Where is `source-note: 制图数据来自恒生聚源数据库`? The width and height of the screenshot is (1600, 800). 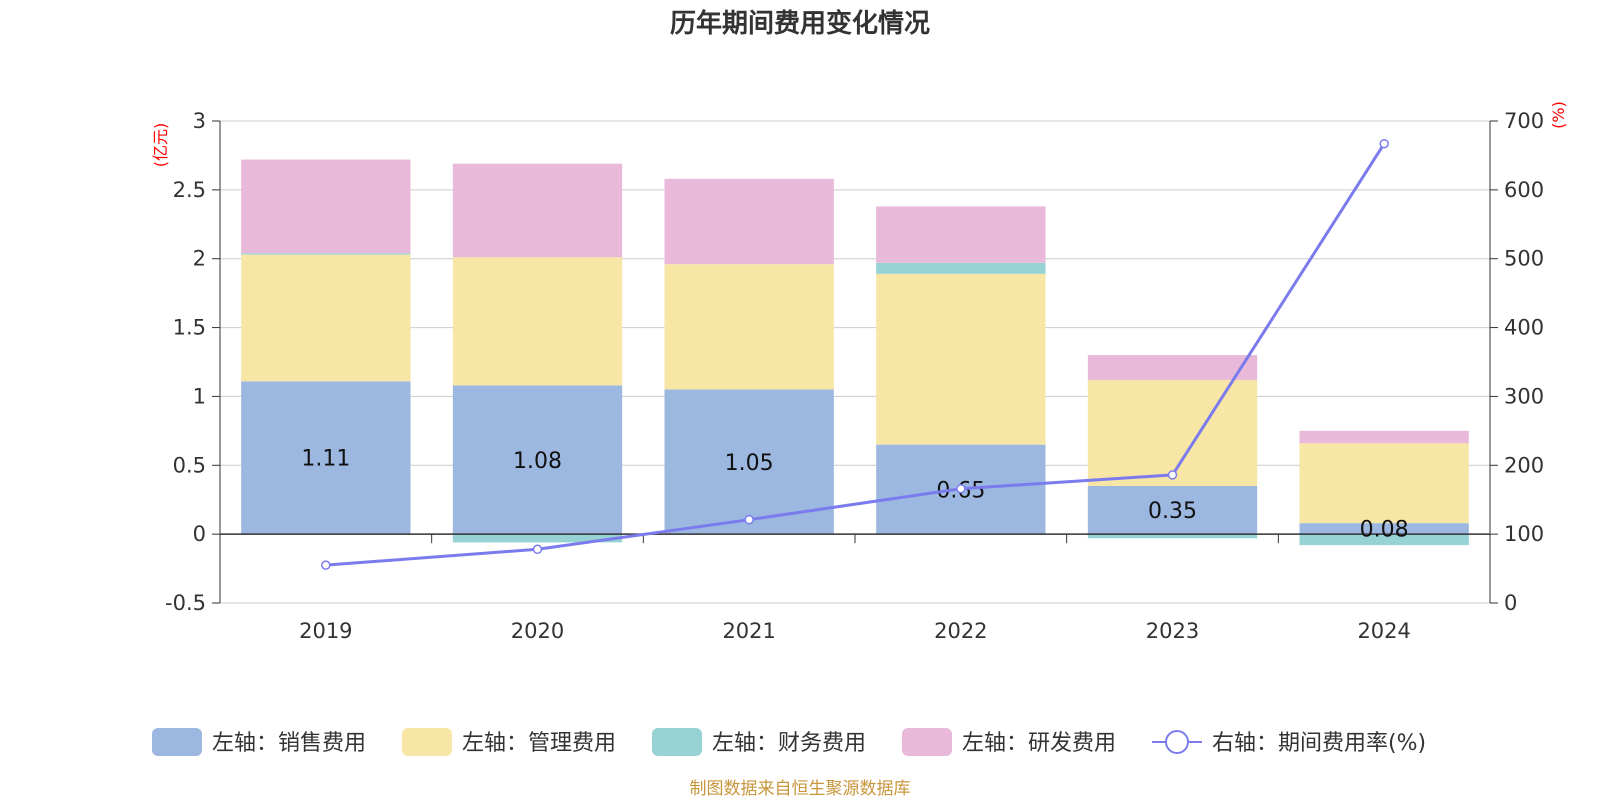
source-note: 制图数据来自恒生聚源数据库 is located at coordinates (800, 789).